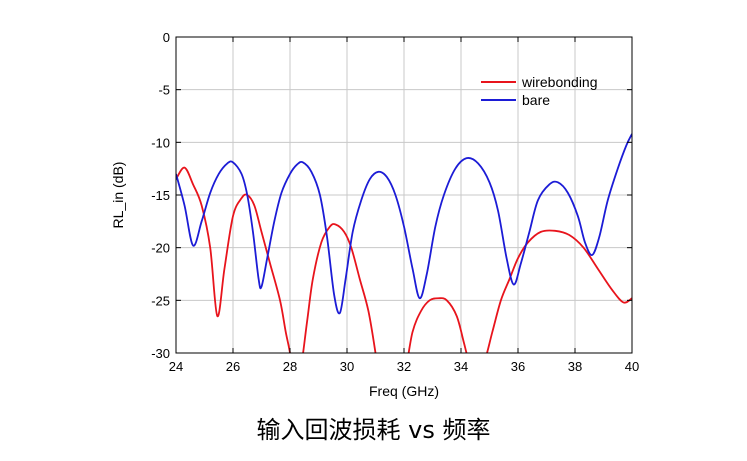 This screenshot has width=747, height=461. What do you see at coordinates (404, 366) in the screenshot?
I see `x-tick-label: 32` at bounding box center [404, 366].